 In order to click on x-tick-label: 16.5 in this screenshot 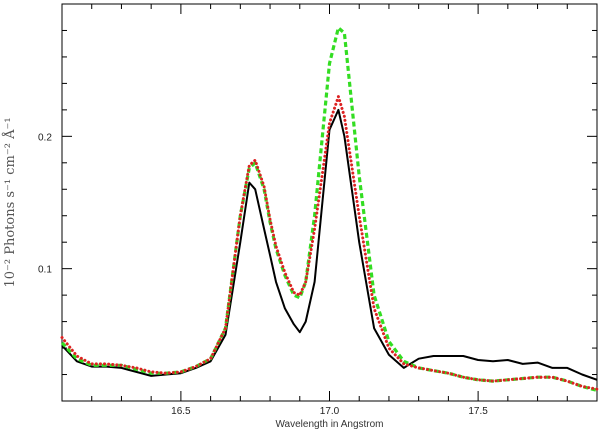, I will do `click(181, 411)`.